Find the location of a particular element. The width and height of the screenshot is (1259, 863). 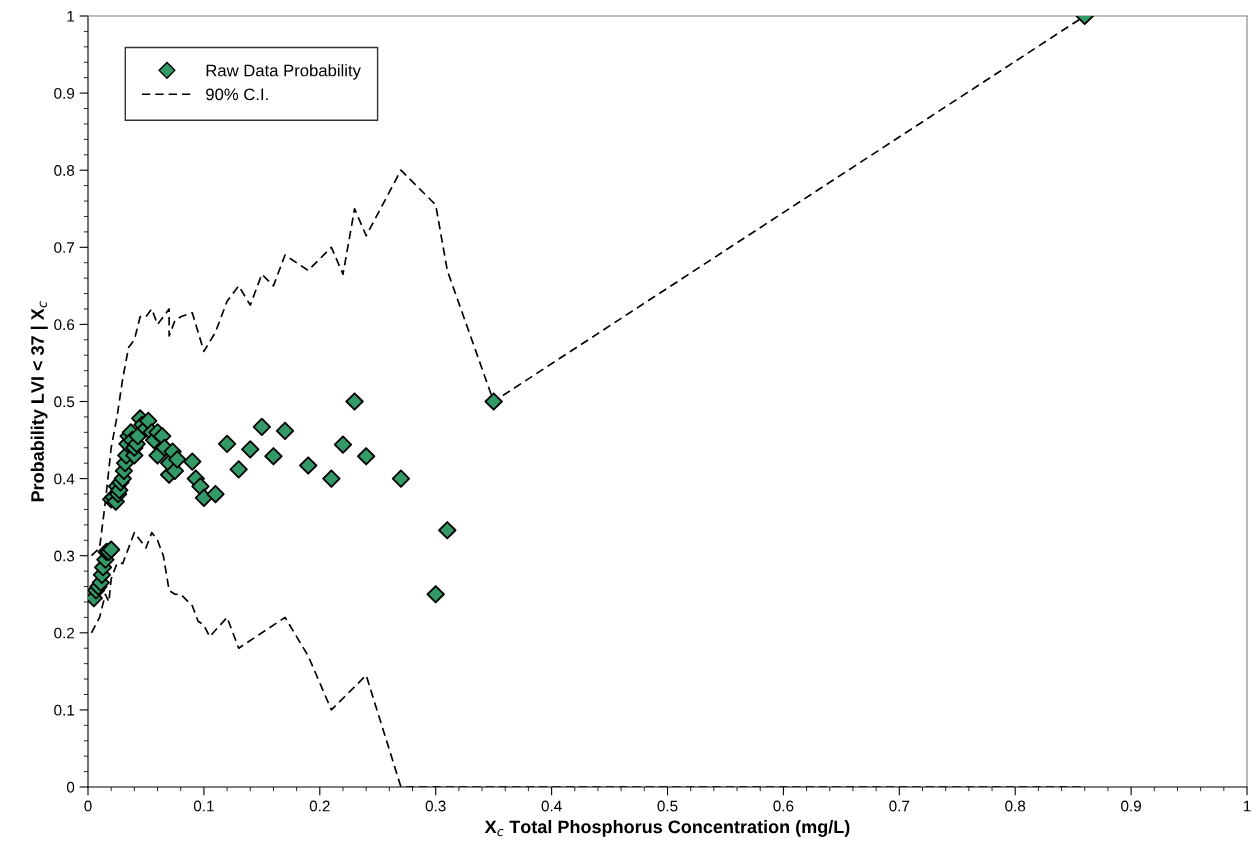

y-tick-label: 0.8 is located at coordinates (64, 170).